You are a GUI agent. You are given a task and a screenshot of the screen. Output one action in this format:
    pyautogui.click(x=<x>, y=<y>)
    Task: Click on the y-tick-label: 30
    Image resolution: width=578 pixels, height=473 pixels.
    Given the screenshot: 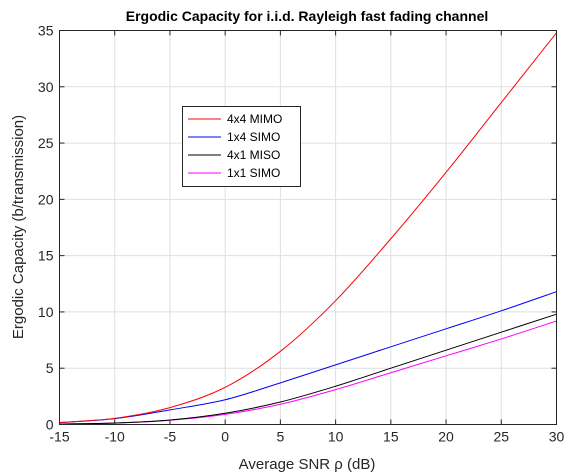 What is the action you would take?
    pyautogui.click(x=46, y=87)
    